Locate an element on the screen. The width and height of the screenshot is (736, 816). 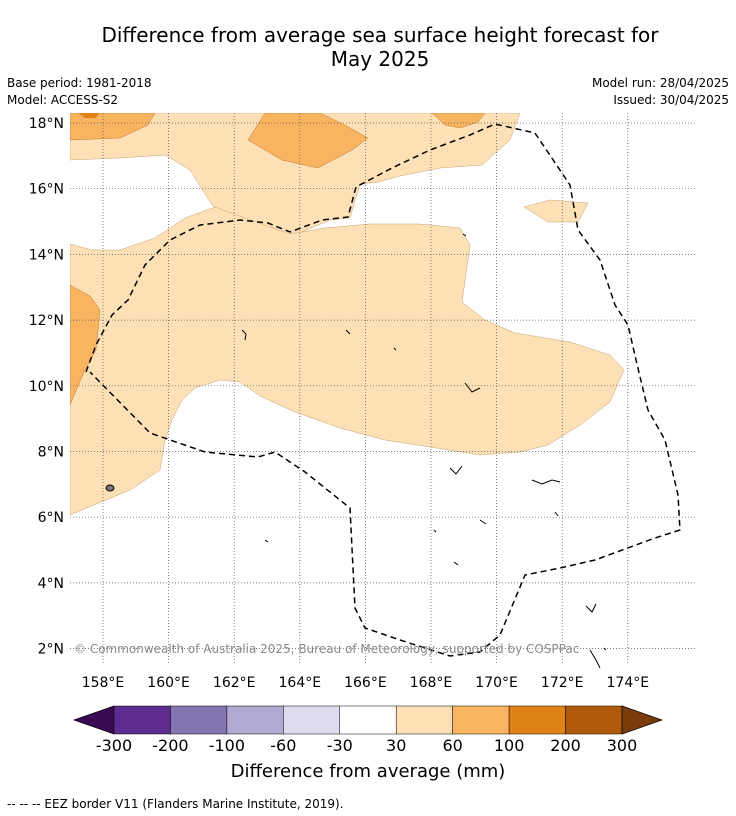
colorbar is located at coordinates (368, 720).